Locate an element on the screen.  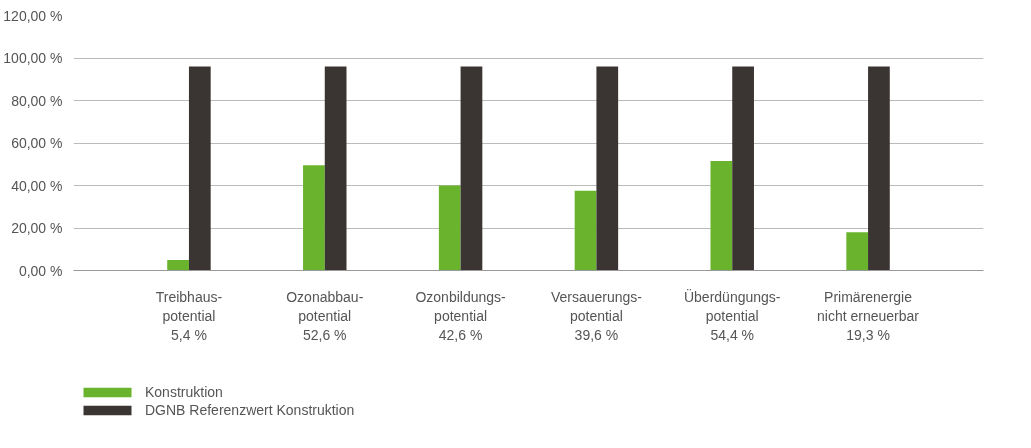
legend-label: DGNB Referenzwert Konstruktion is located at coordinates (250, 409).